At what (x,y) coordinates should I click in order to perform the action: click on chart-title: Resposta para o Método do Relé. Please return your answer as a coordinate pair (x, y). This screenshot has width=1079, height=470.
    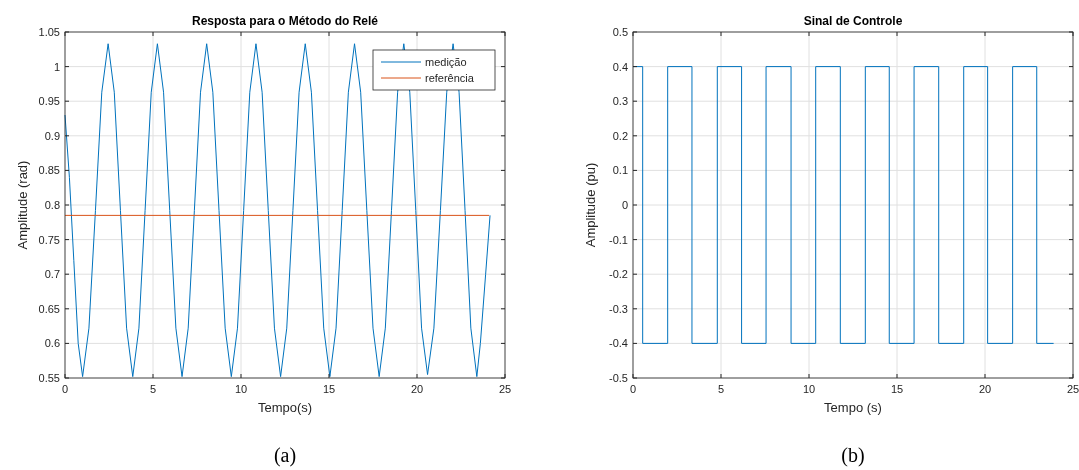
    Looking at the image, I should click on (285, 21).